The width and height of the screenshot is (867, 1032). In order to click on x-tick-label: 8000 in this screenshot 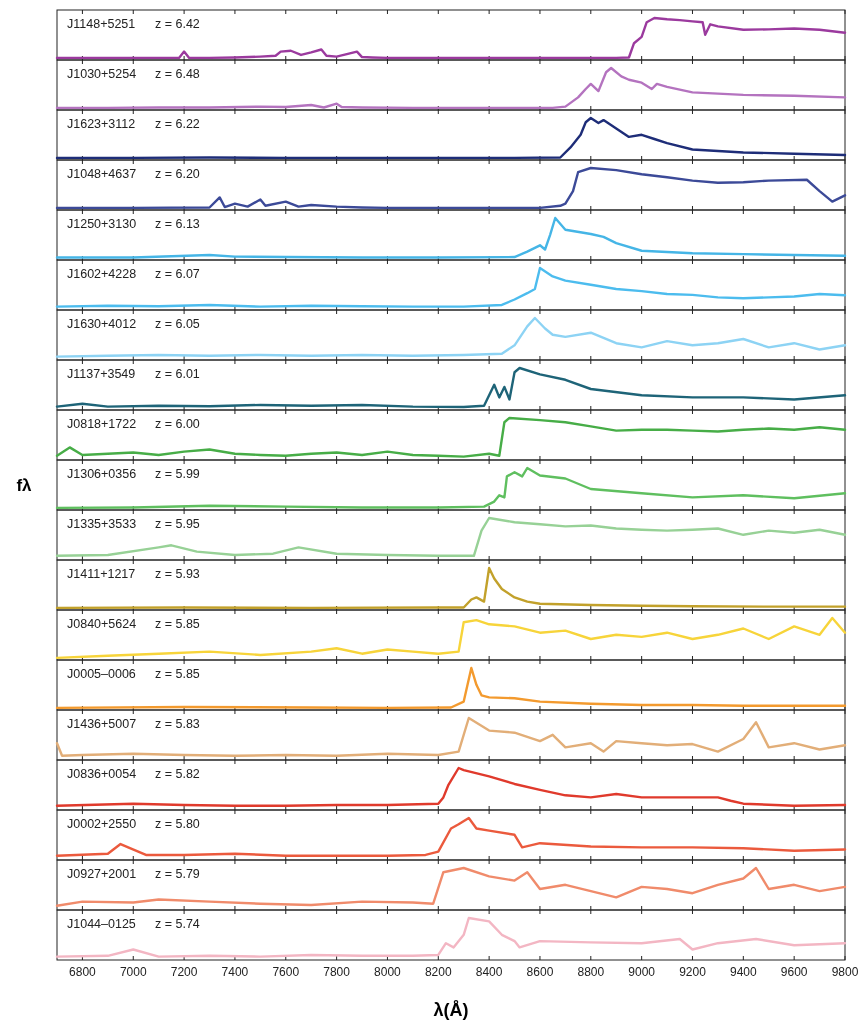, I will do `click(388, 972)`.